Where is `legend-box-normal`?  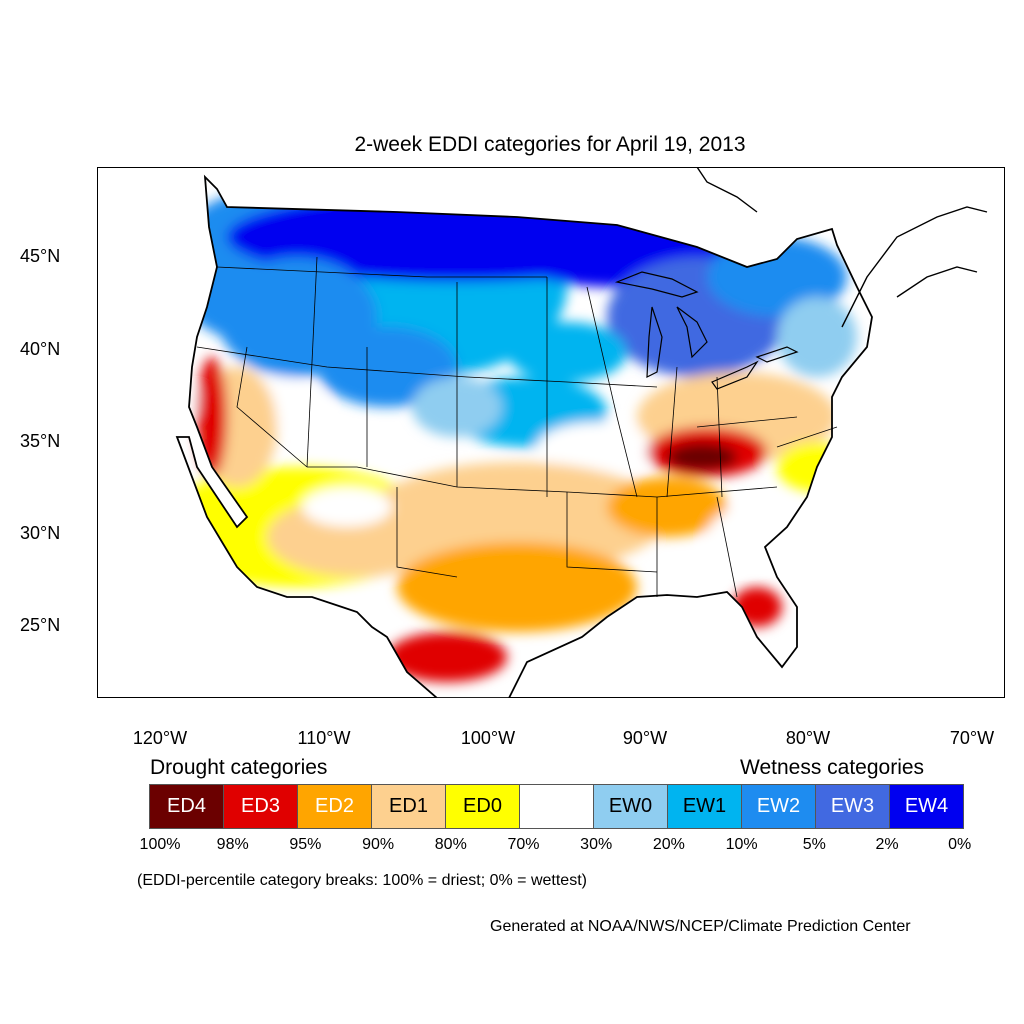 legend-box-normal is located at coordinates (556, 806).